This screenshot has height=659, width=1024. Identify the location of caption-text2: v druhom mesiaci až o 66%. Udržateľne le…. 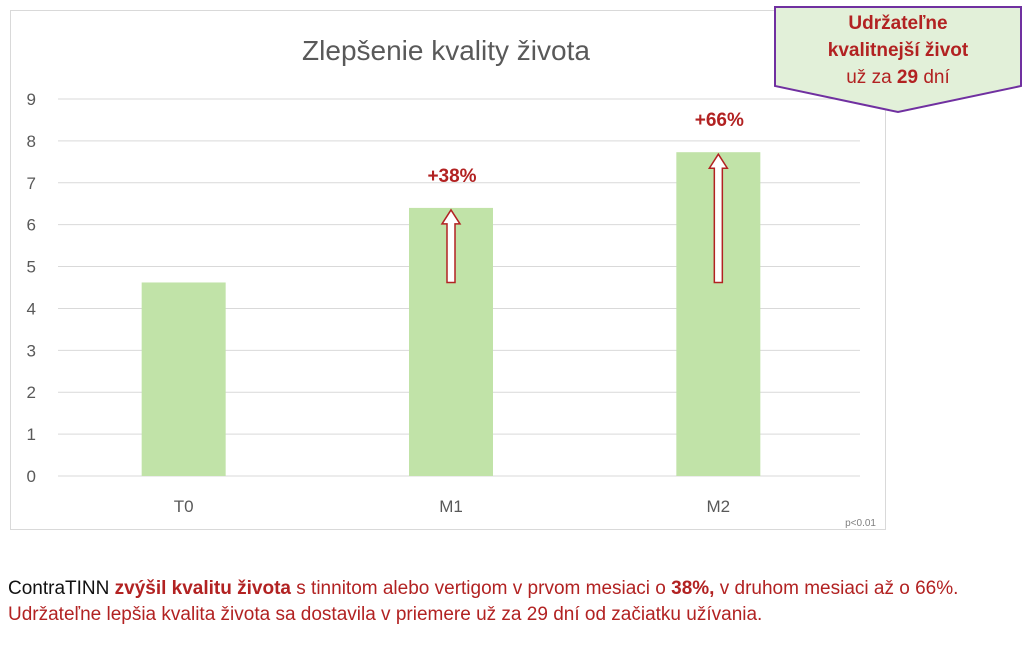
(483, 601).